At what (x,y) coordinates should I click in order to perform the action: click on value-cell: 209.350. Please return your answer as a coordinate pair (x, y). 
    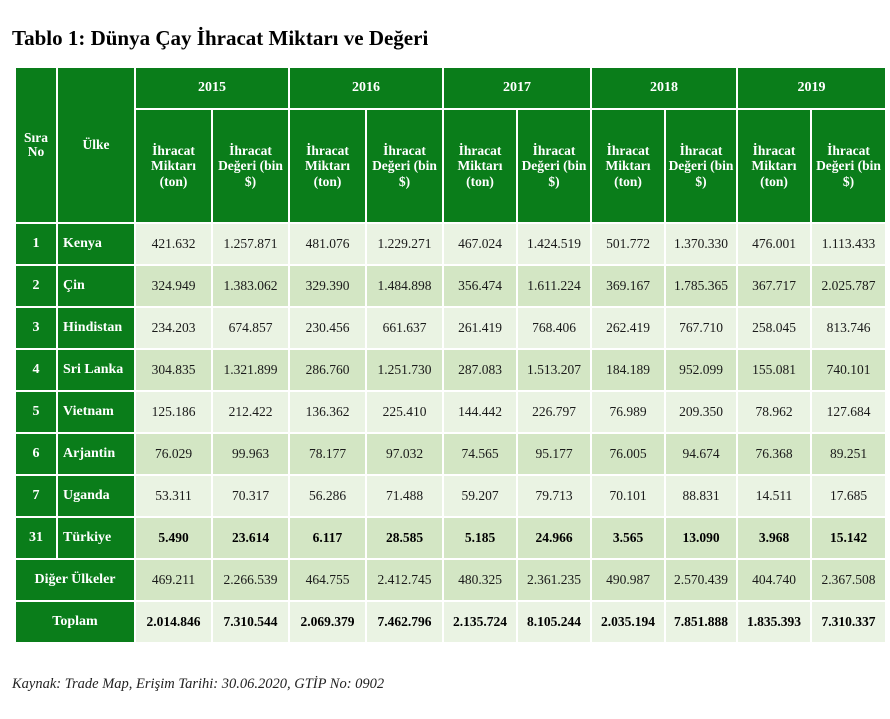
    Looking at the image, I should click on (701, 412).